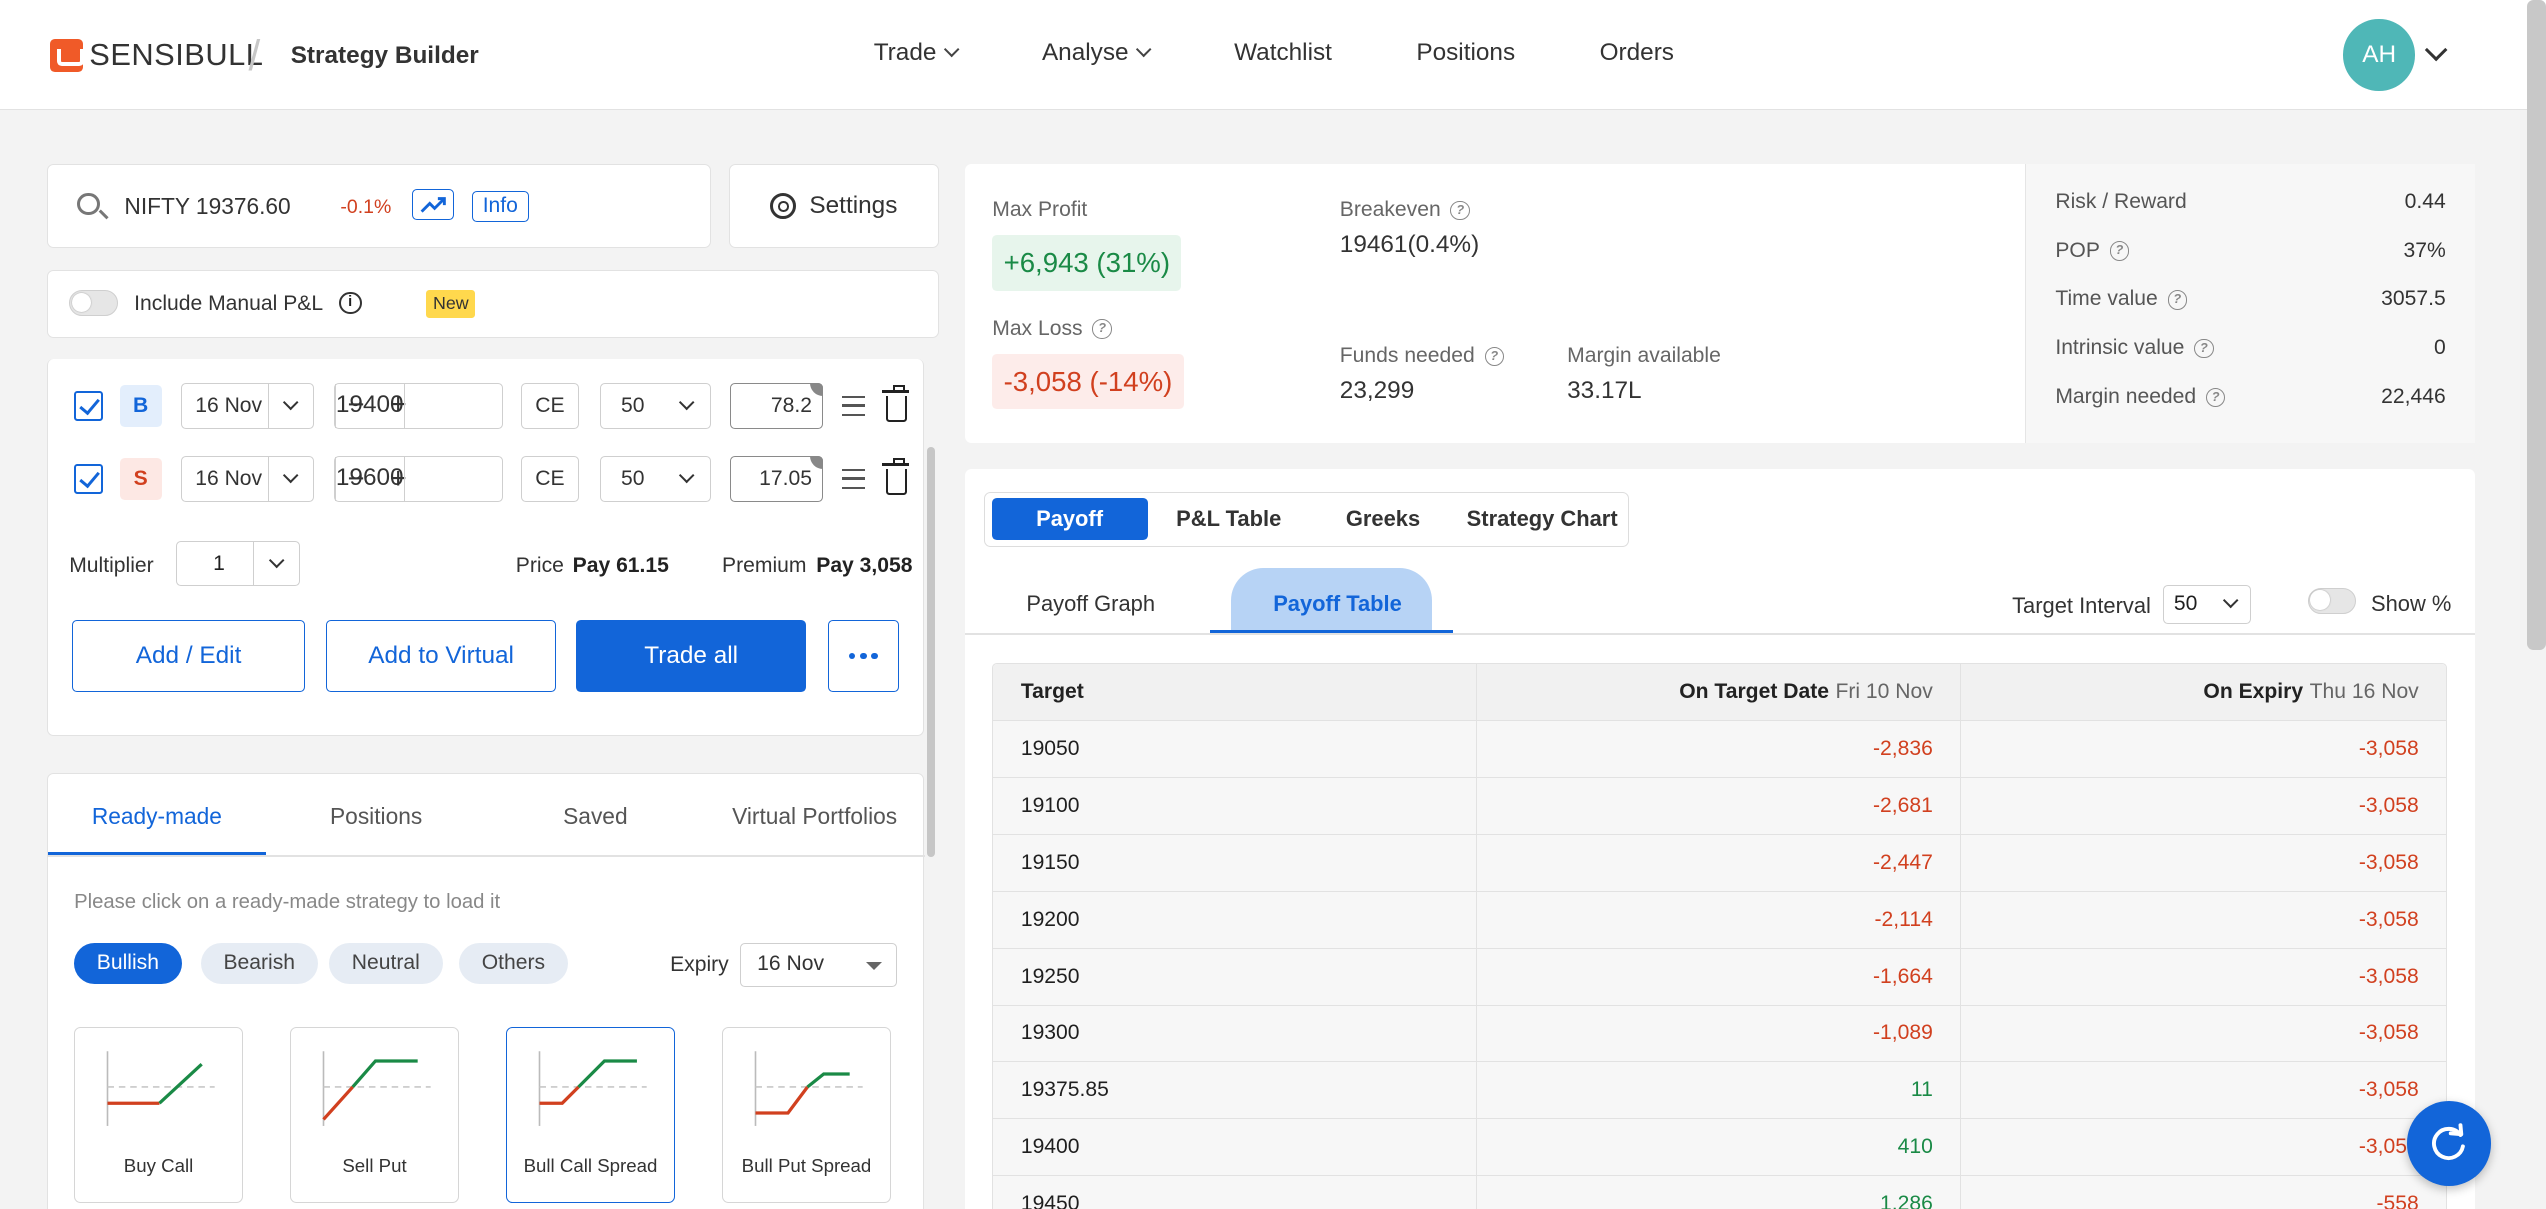  I want to click on strategy-card-sell-put: Sell Put, so click(374, 1115).